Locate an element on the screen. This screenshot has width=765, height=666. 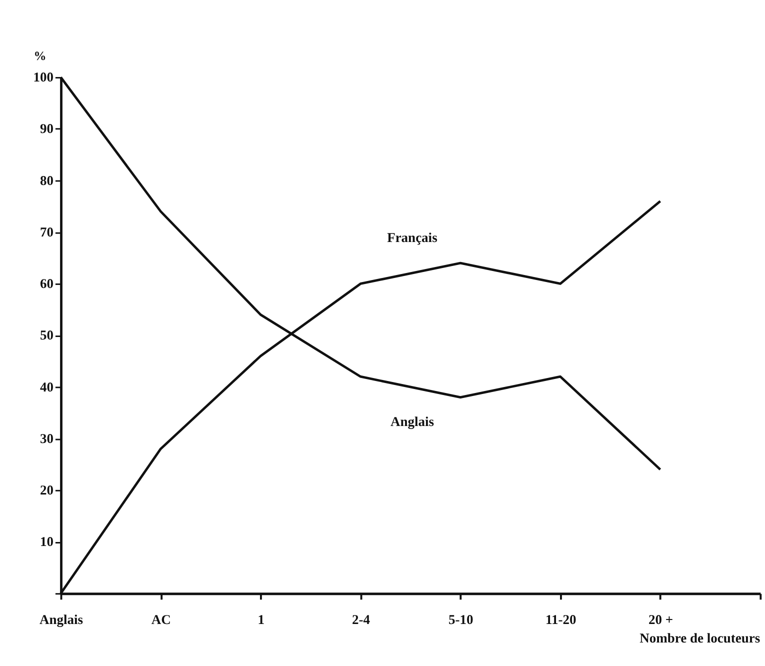
y-tick-label: 40 is located at coordinates (47, 386).